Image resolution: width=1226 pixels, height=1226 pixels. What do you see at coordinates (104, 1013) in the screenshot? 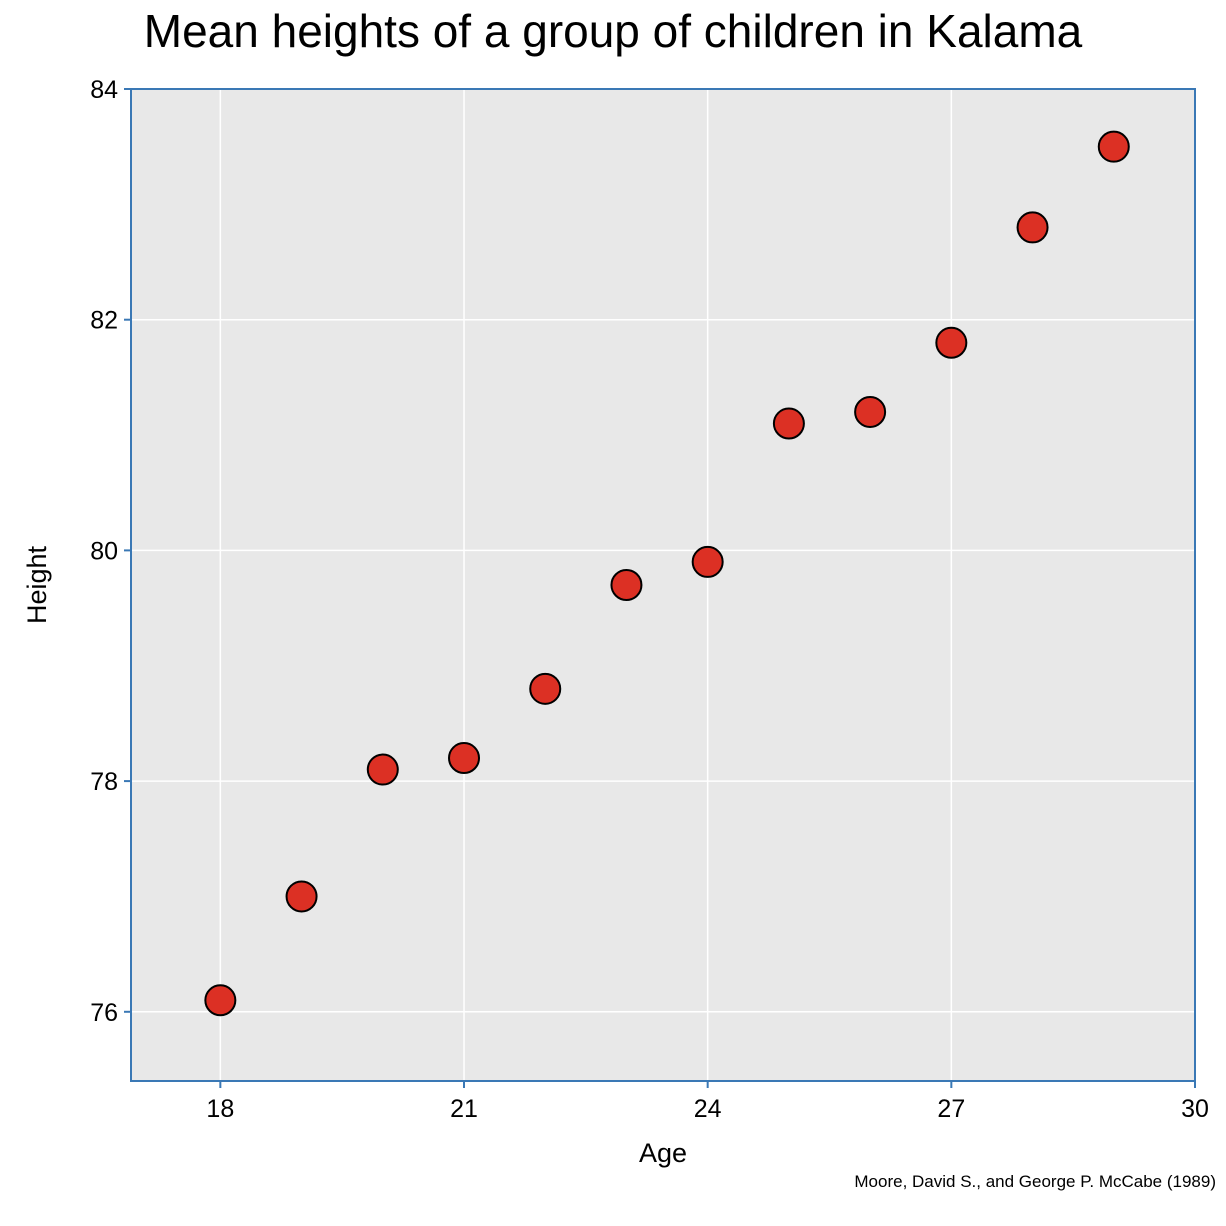
I see `y-tick-label: 76` at bounding box center [104, 1013].